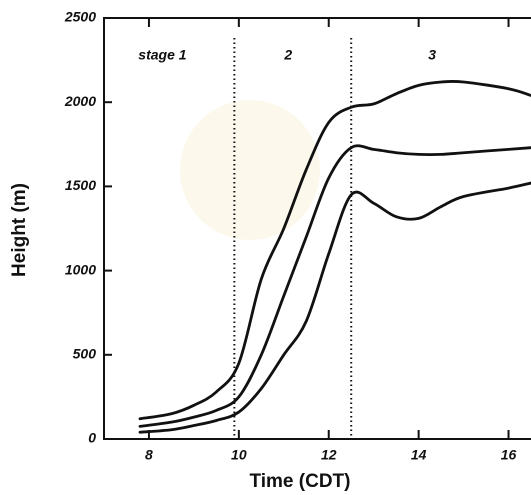 The height and width of the screenshot is (495, 531). I want to click on x-axis-label: Time (CDT), so click(300, 481).